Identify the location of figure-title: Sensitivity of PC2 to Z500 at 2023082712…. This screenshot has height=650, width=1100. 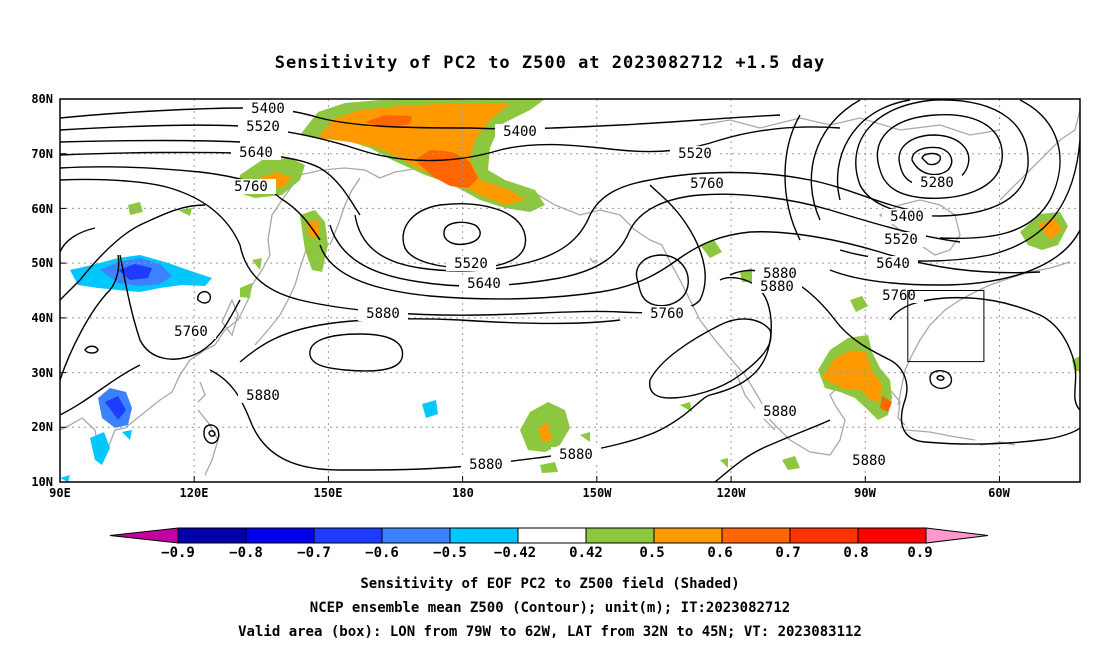
(550, 63).